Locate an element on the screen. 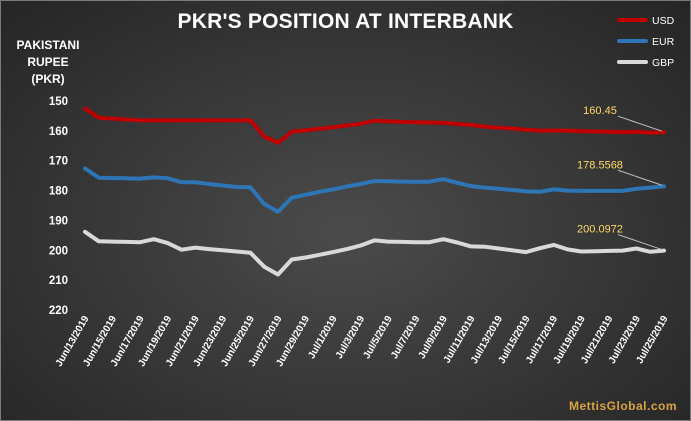 The image size is (691, 421). y-tick-label: 190 is located at coordinates (58, 221).